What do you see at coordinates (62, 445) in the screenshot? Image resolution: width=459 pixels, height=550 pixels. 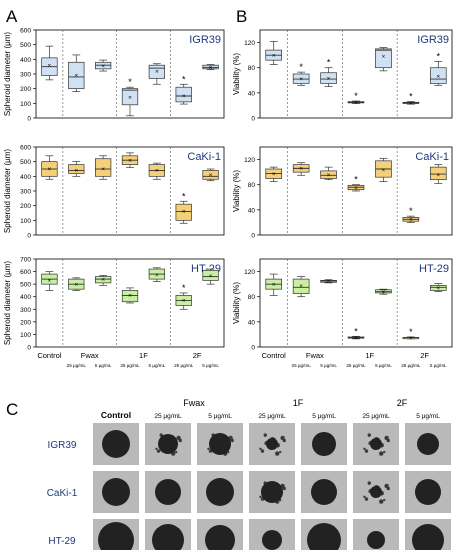 I see `image-row-label: IGR39` at bounding box center [62, 445].